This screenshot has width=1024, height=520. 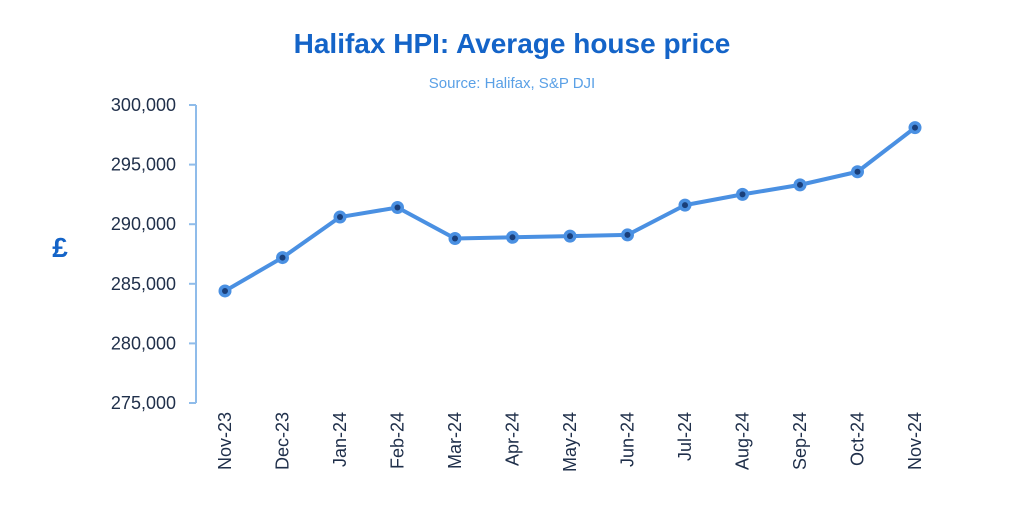 What do you see at coordinates (685, 436) in the screenshot?
I see `x-tick-label: Jul-24` at bounding box center [685, 436].